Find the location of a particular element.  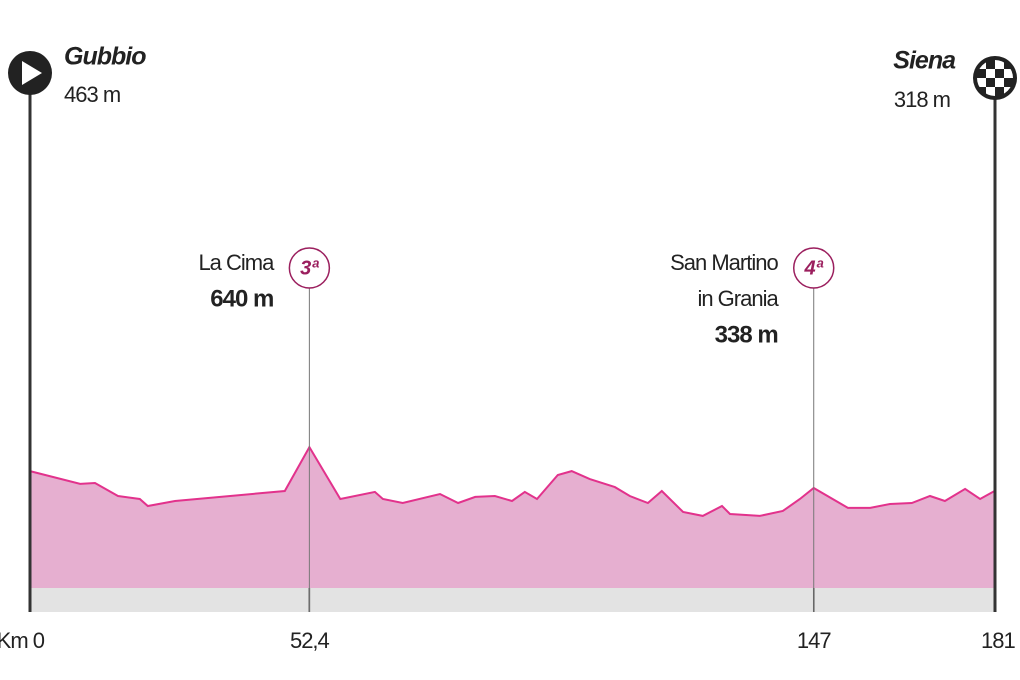

x-tick-label: Km 0 is located at coordinates (22, 640).